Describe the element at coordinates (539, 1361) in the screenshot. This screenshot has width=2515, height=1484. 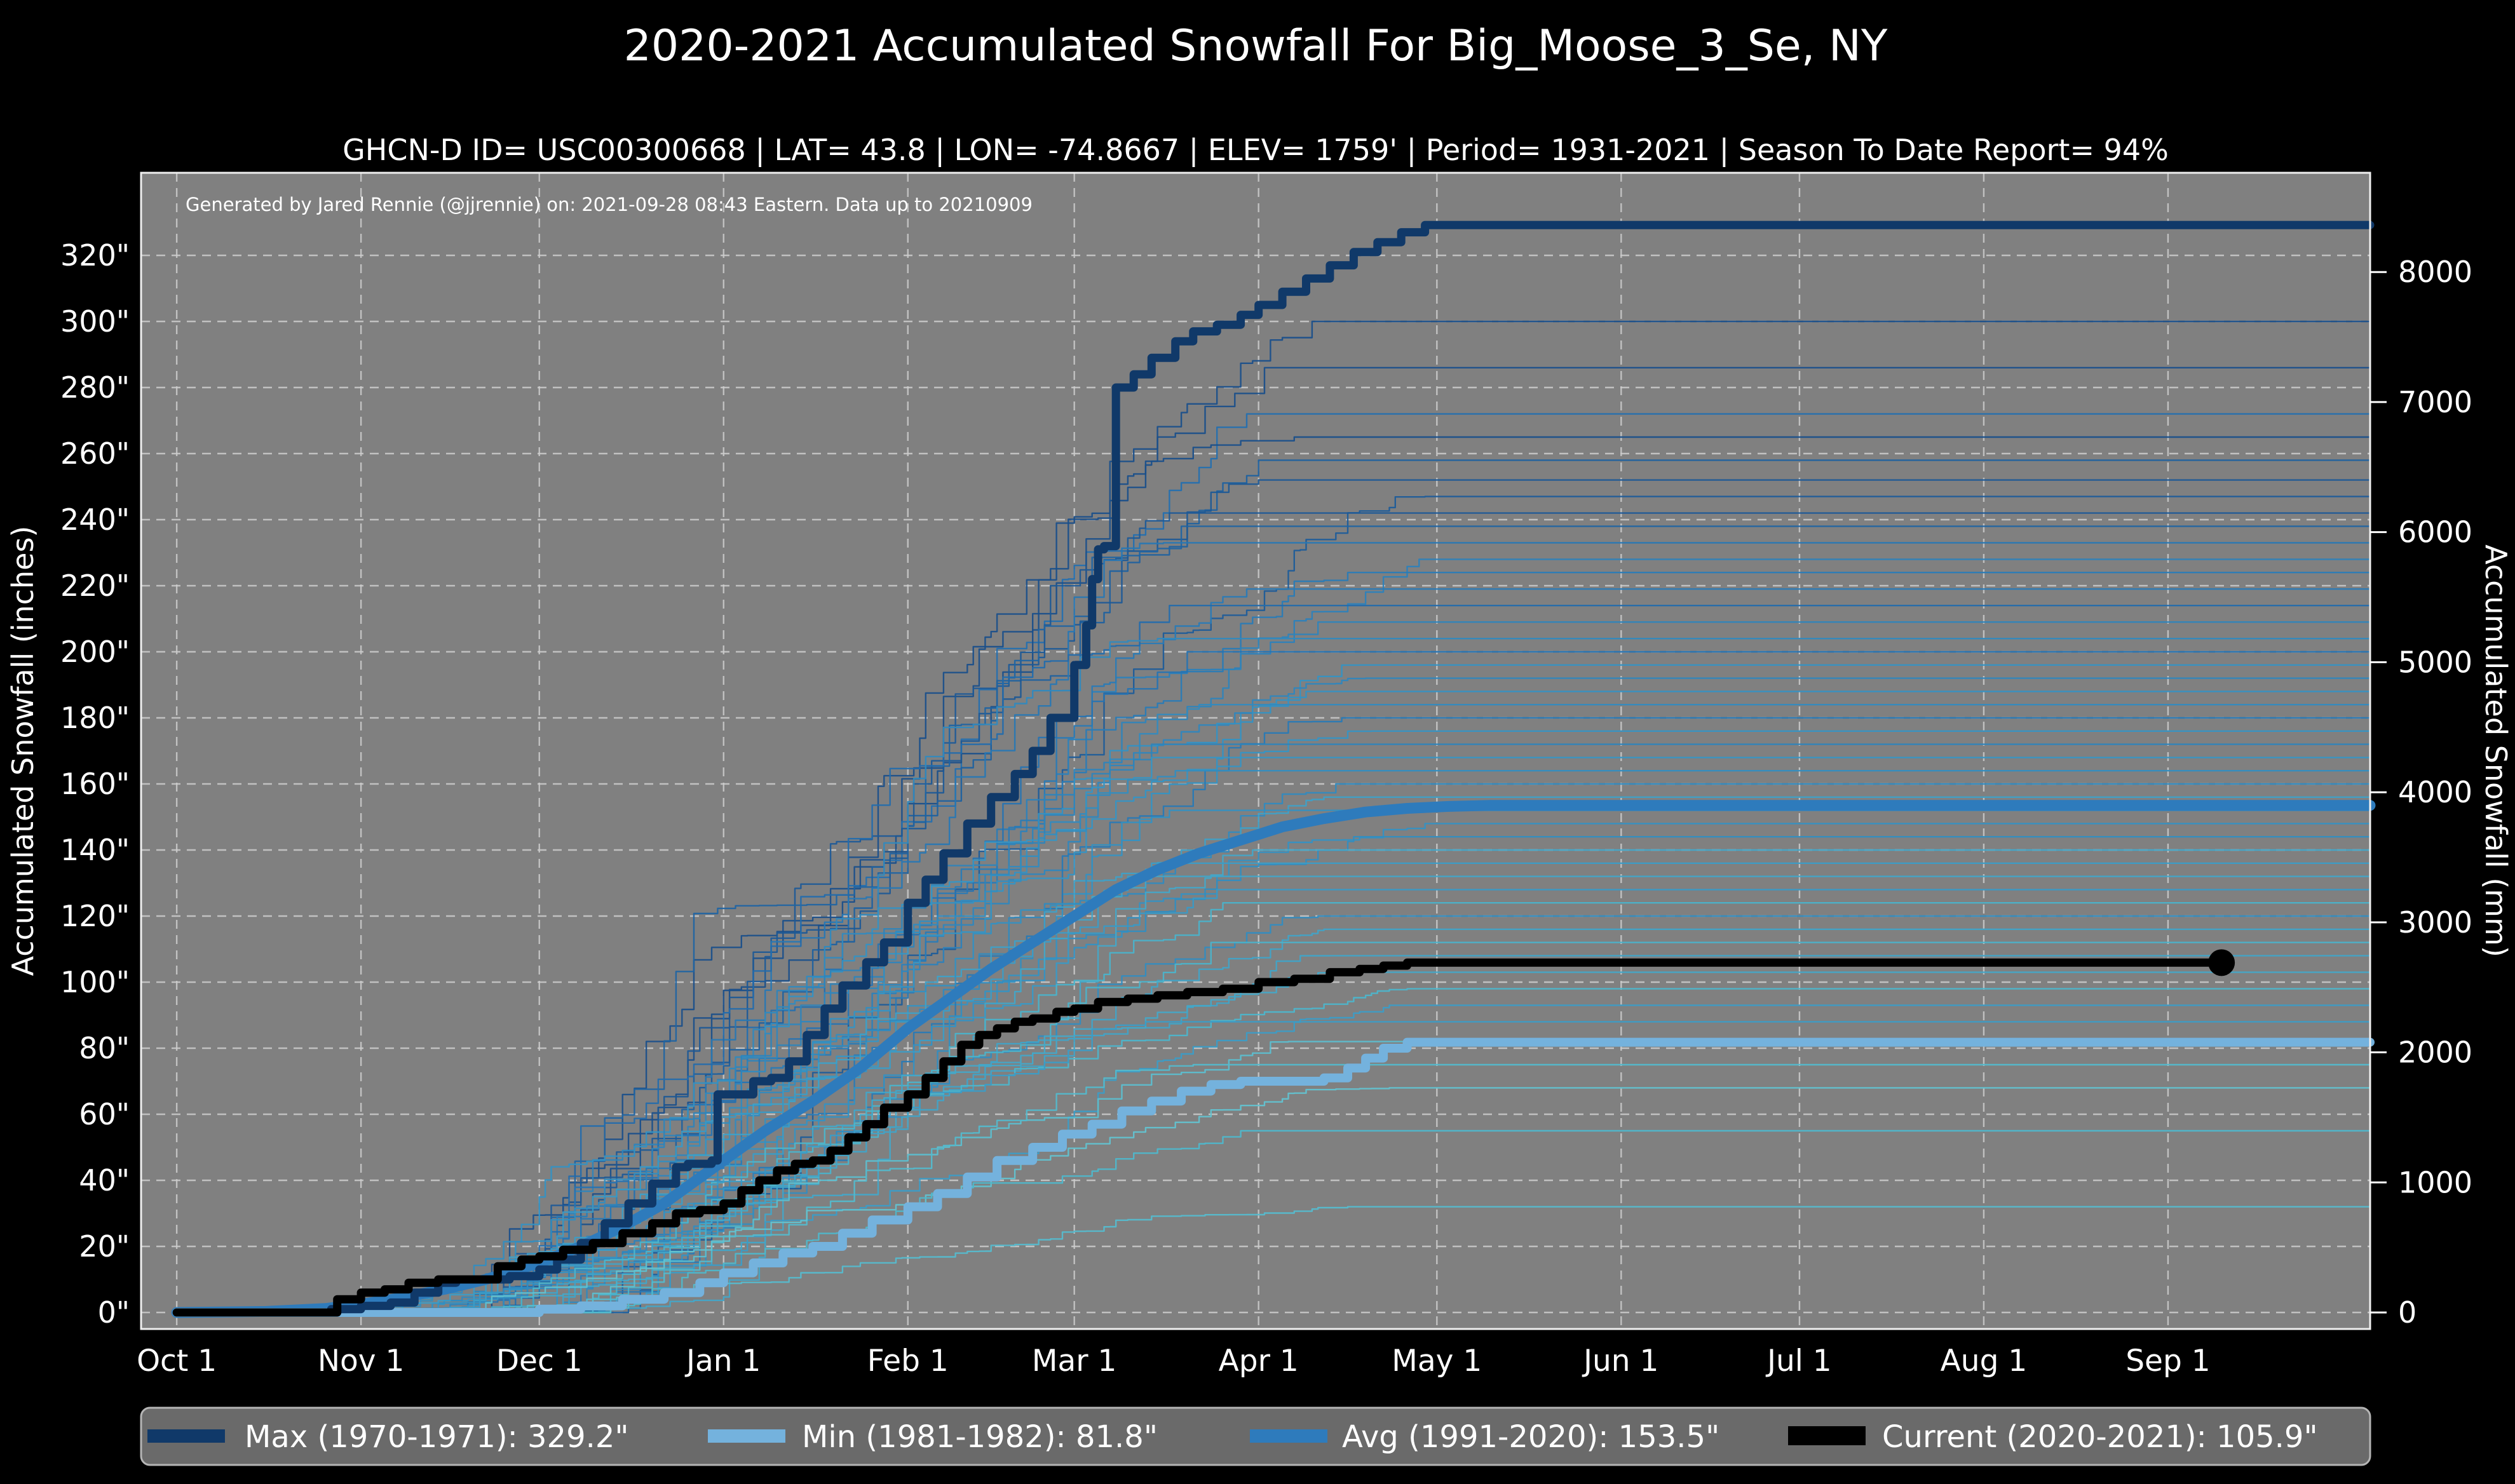
I see `x-axis-tick-label: Dec 1` at that location.